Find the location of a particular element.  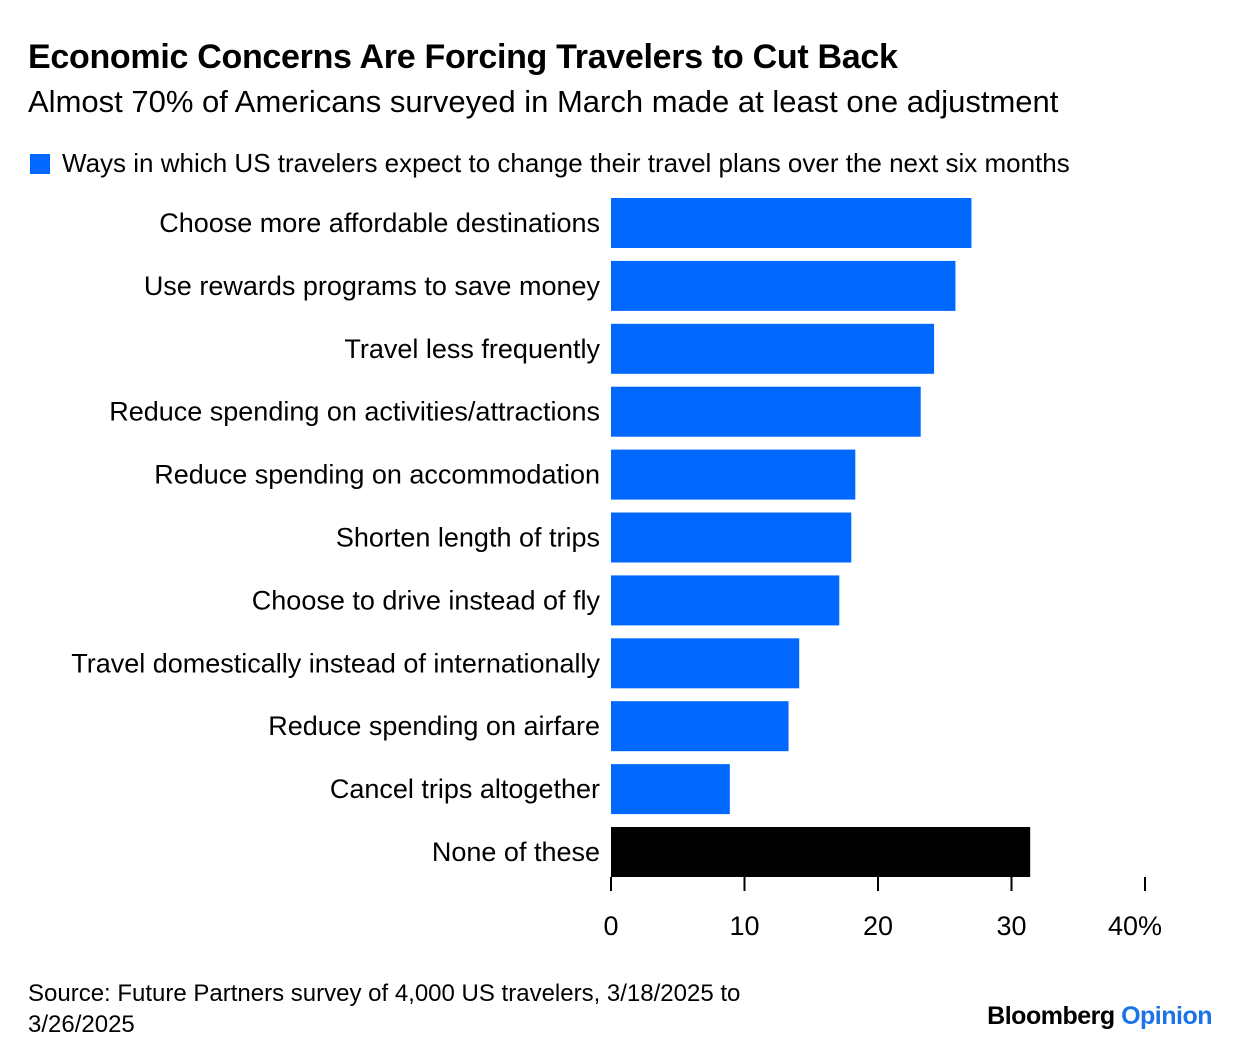

category-label-10: None of these is located at coordinates (516, 852).